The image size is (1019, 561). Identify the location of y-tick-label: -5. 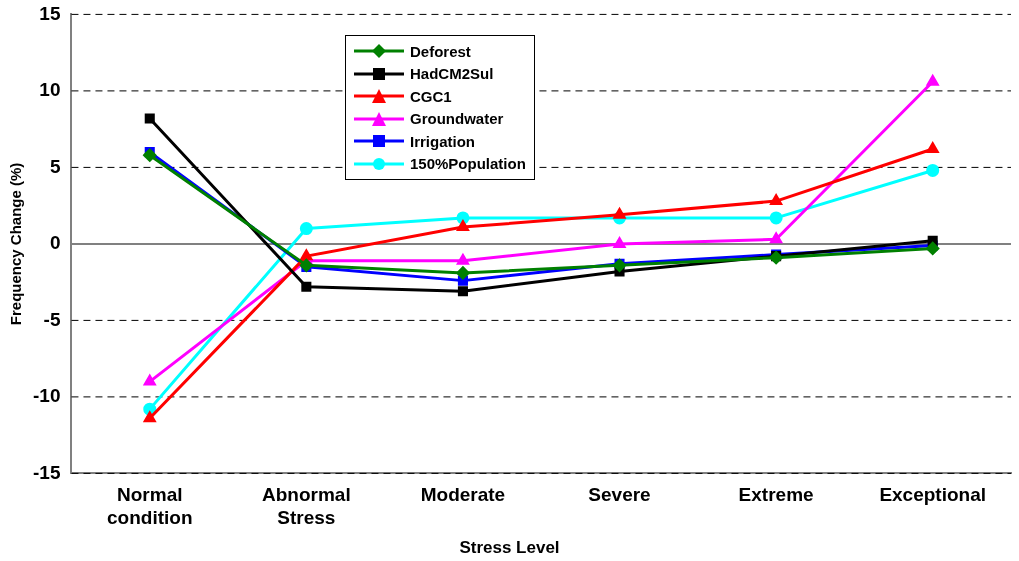
(52, 319).